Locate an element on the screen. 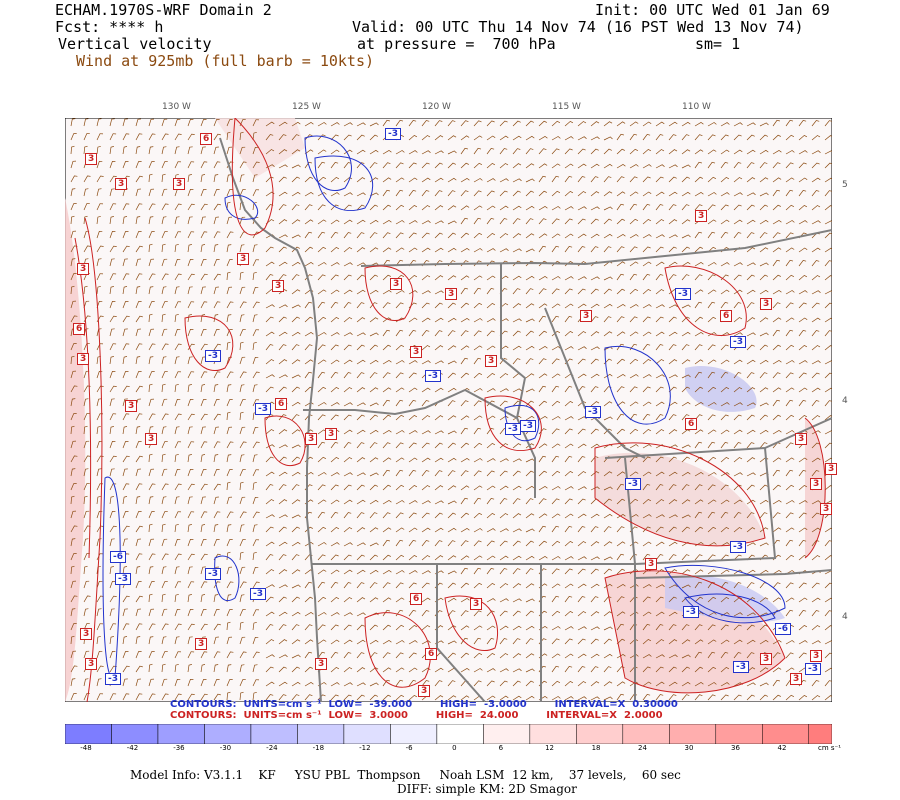 Image resolution: width=900 pixels, height=800 pixels. pressure-level: at pressure = 700 hPa is located at coordinates (456, 44).